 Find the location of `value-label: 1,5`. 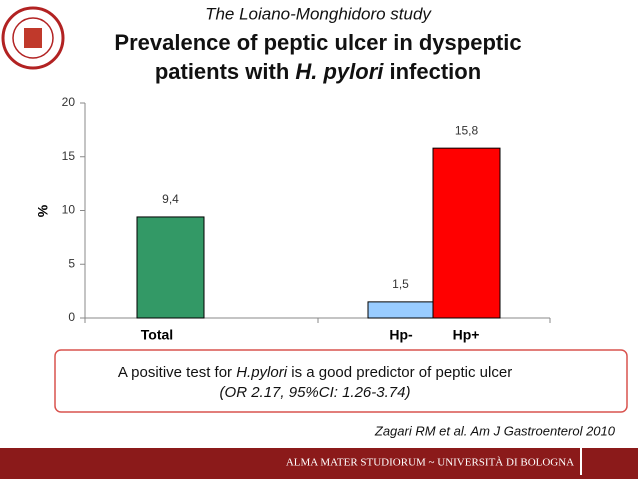

value-label: 1,5 is located at coordinates (400, 284).